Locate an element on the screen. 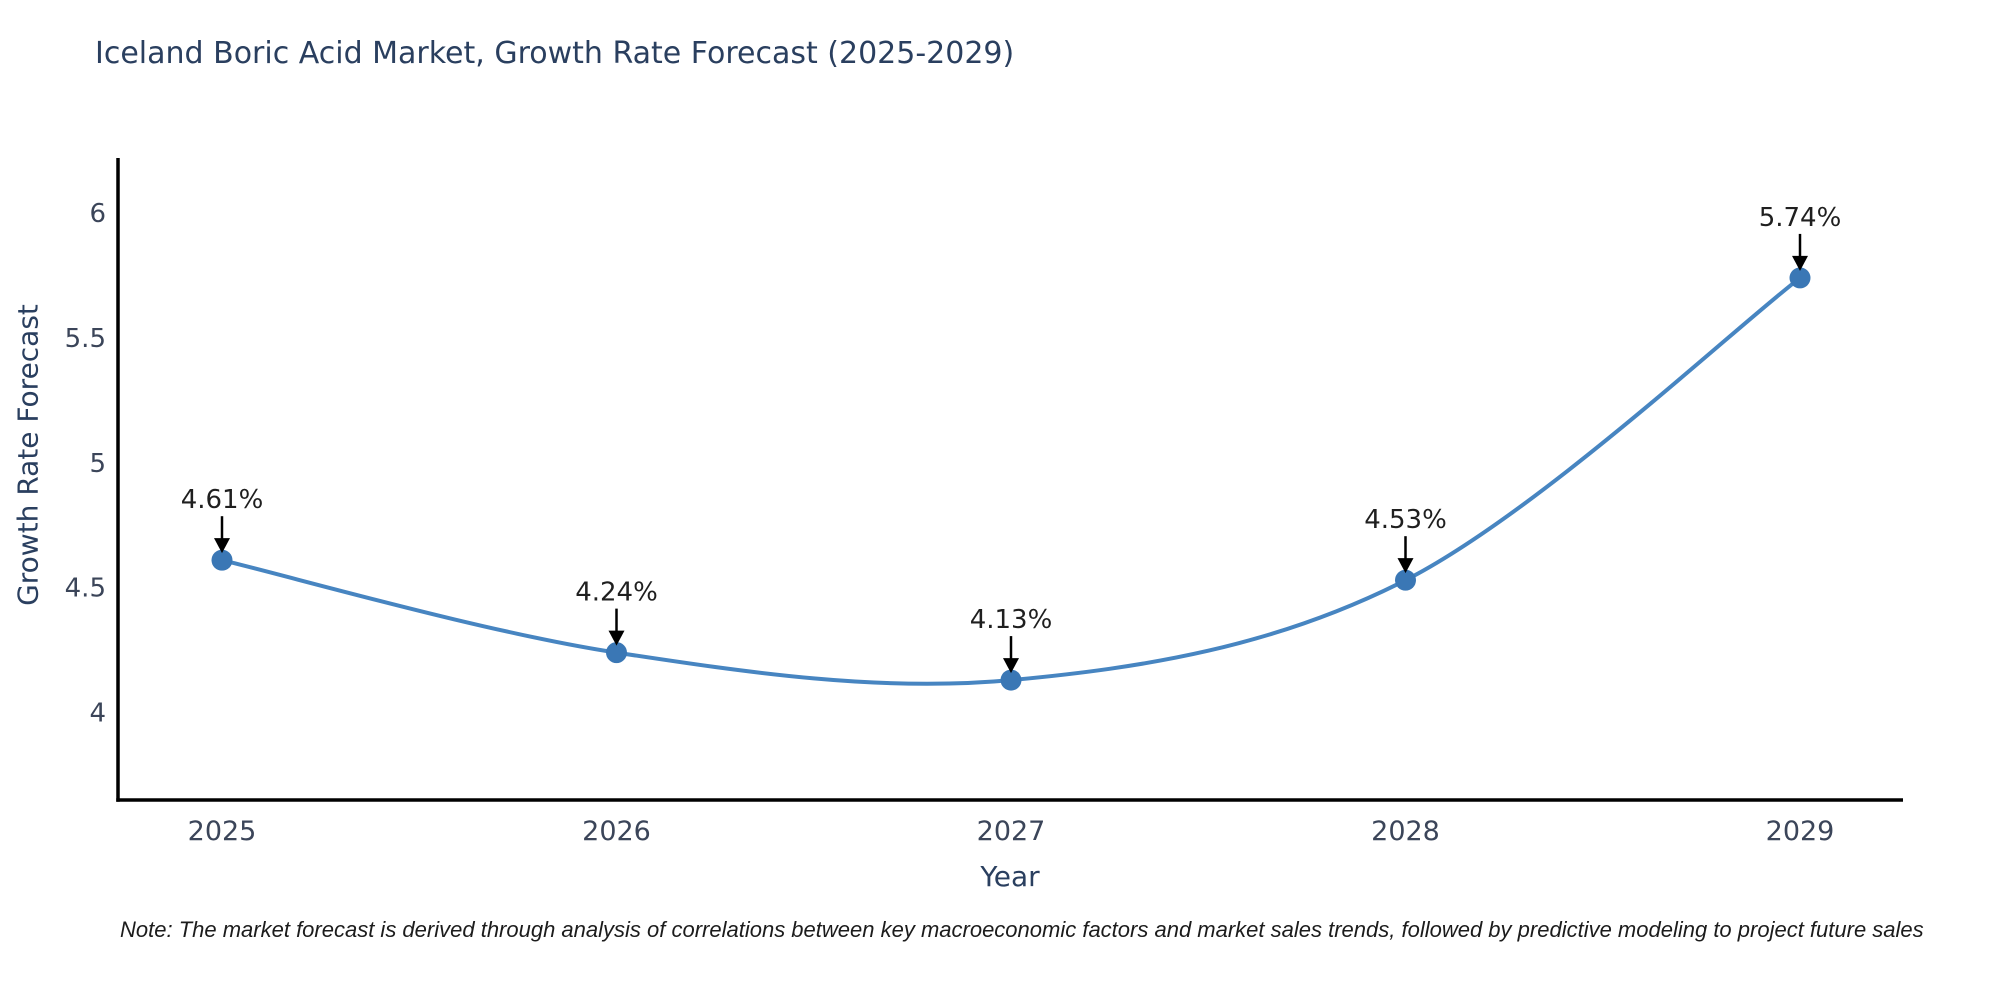 This screenshot has height=1000, width=2000. point-value-label: 4.13% is located at coordinates (1011, 620).